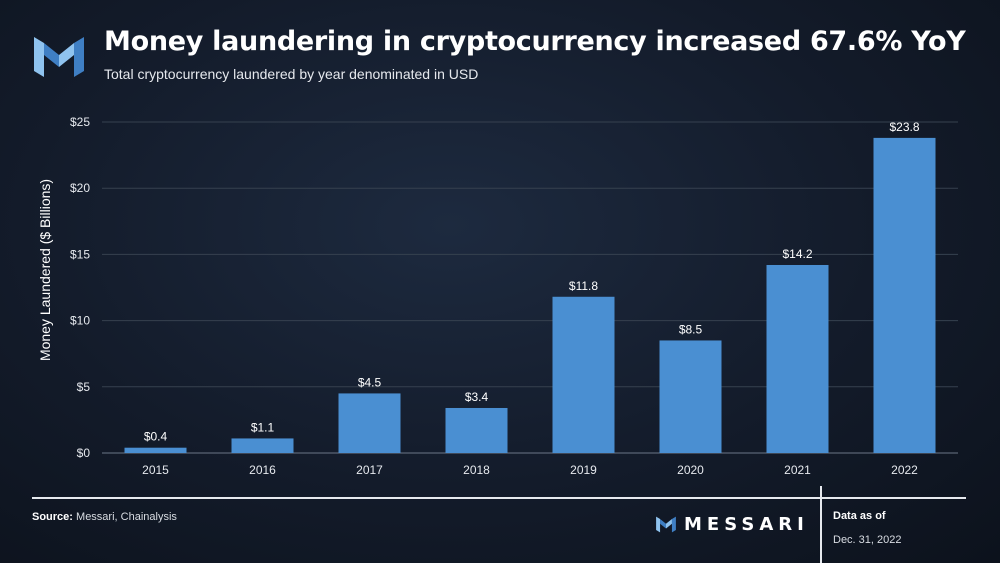  What do you see at coordinates (370, 382) in the screenshot?
I see `data-label-2017: $4.5` at bounding box center [370, 382].